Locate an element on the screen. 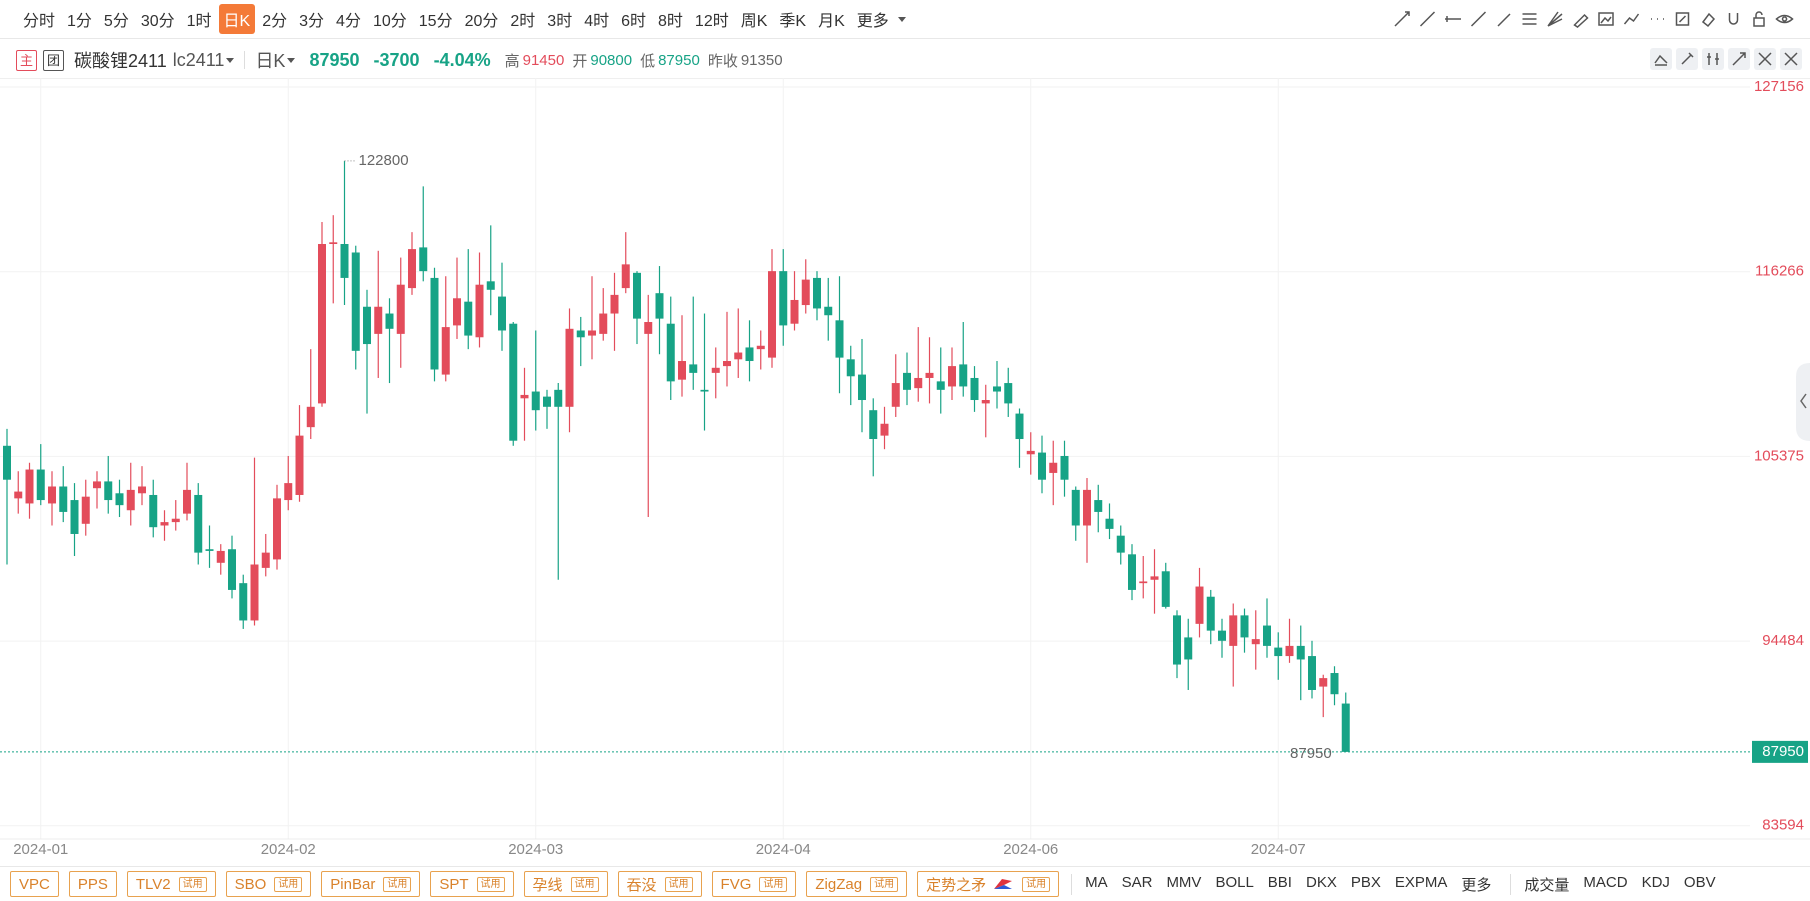 Image resolution: width=1810 pixels, height=901 pixels. panel-tool-bg is located at coordinates (1661, 59).